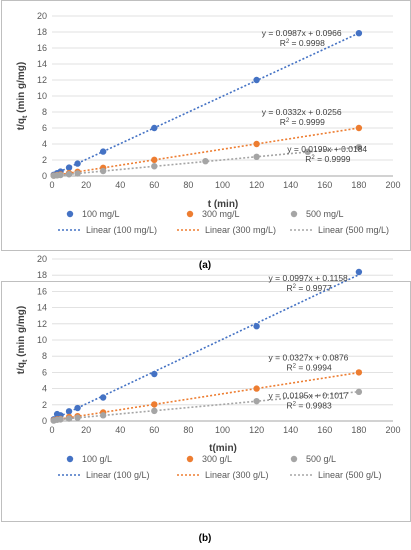  What do you see at coordinates (307, 43) in the screenshot?
I see `r-squared-value: = 0.9998` at bounding box center [307, 43].